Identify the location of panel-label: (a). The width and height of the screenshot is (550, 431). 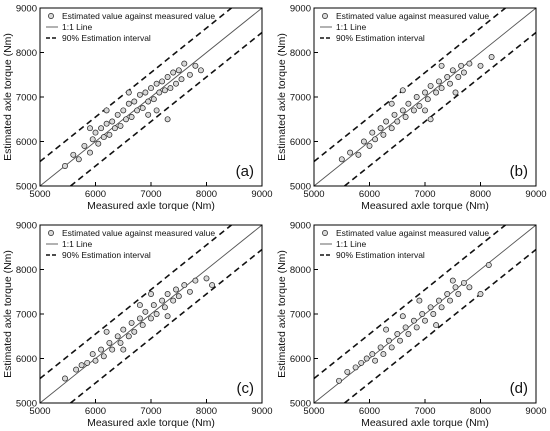
(245, 171).